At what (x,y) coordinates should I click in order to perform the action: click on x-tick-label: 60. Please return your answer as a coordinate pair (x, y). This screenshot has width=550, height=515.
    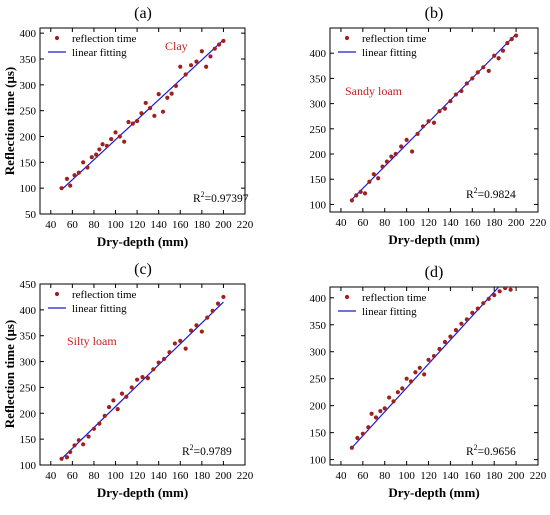
    Looking at the image, I should click on (73, 476).